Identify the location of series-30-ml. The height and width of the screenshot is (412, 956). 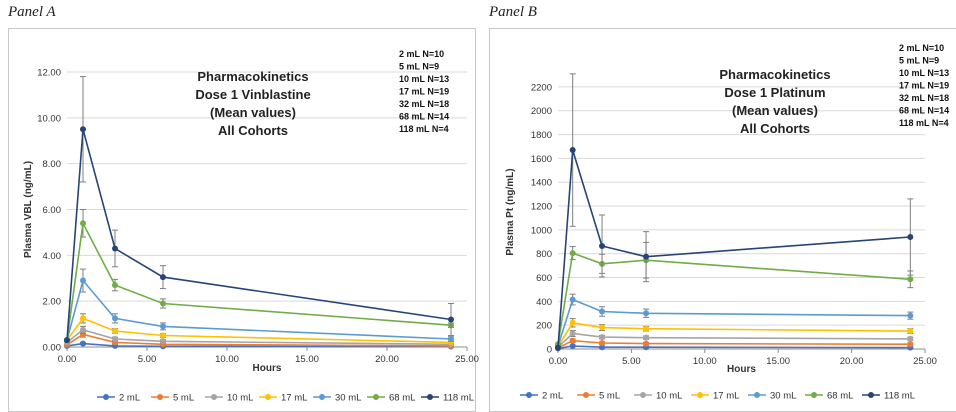
(734, 321).